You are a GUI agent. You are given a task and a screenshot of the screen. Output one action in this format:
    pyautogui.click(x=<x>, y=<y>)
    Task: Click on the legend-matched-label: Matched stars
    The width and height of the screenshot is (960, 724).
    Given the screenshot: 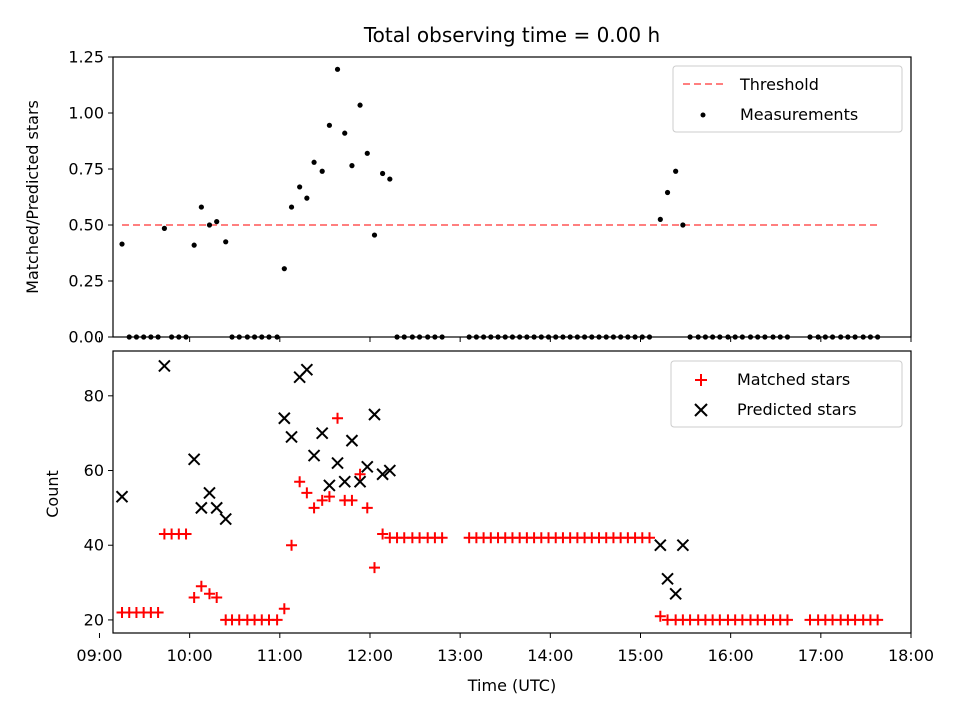 What is the action you would take?
    pyautogui.click(x=793, y=379)
    